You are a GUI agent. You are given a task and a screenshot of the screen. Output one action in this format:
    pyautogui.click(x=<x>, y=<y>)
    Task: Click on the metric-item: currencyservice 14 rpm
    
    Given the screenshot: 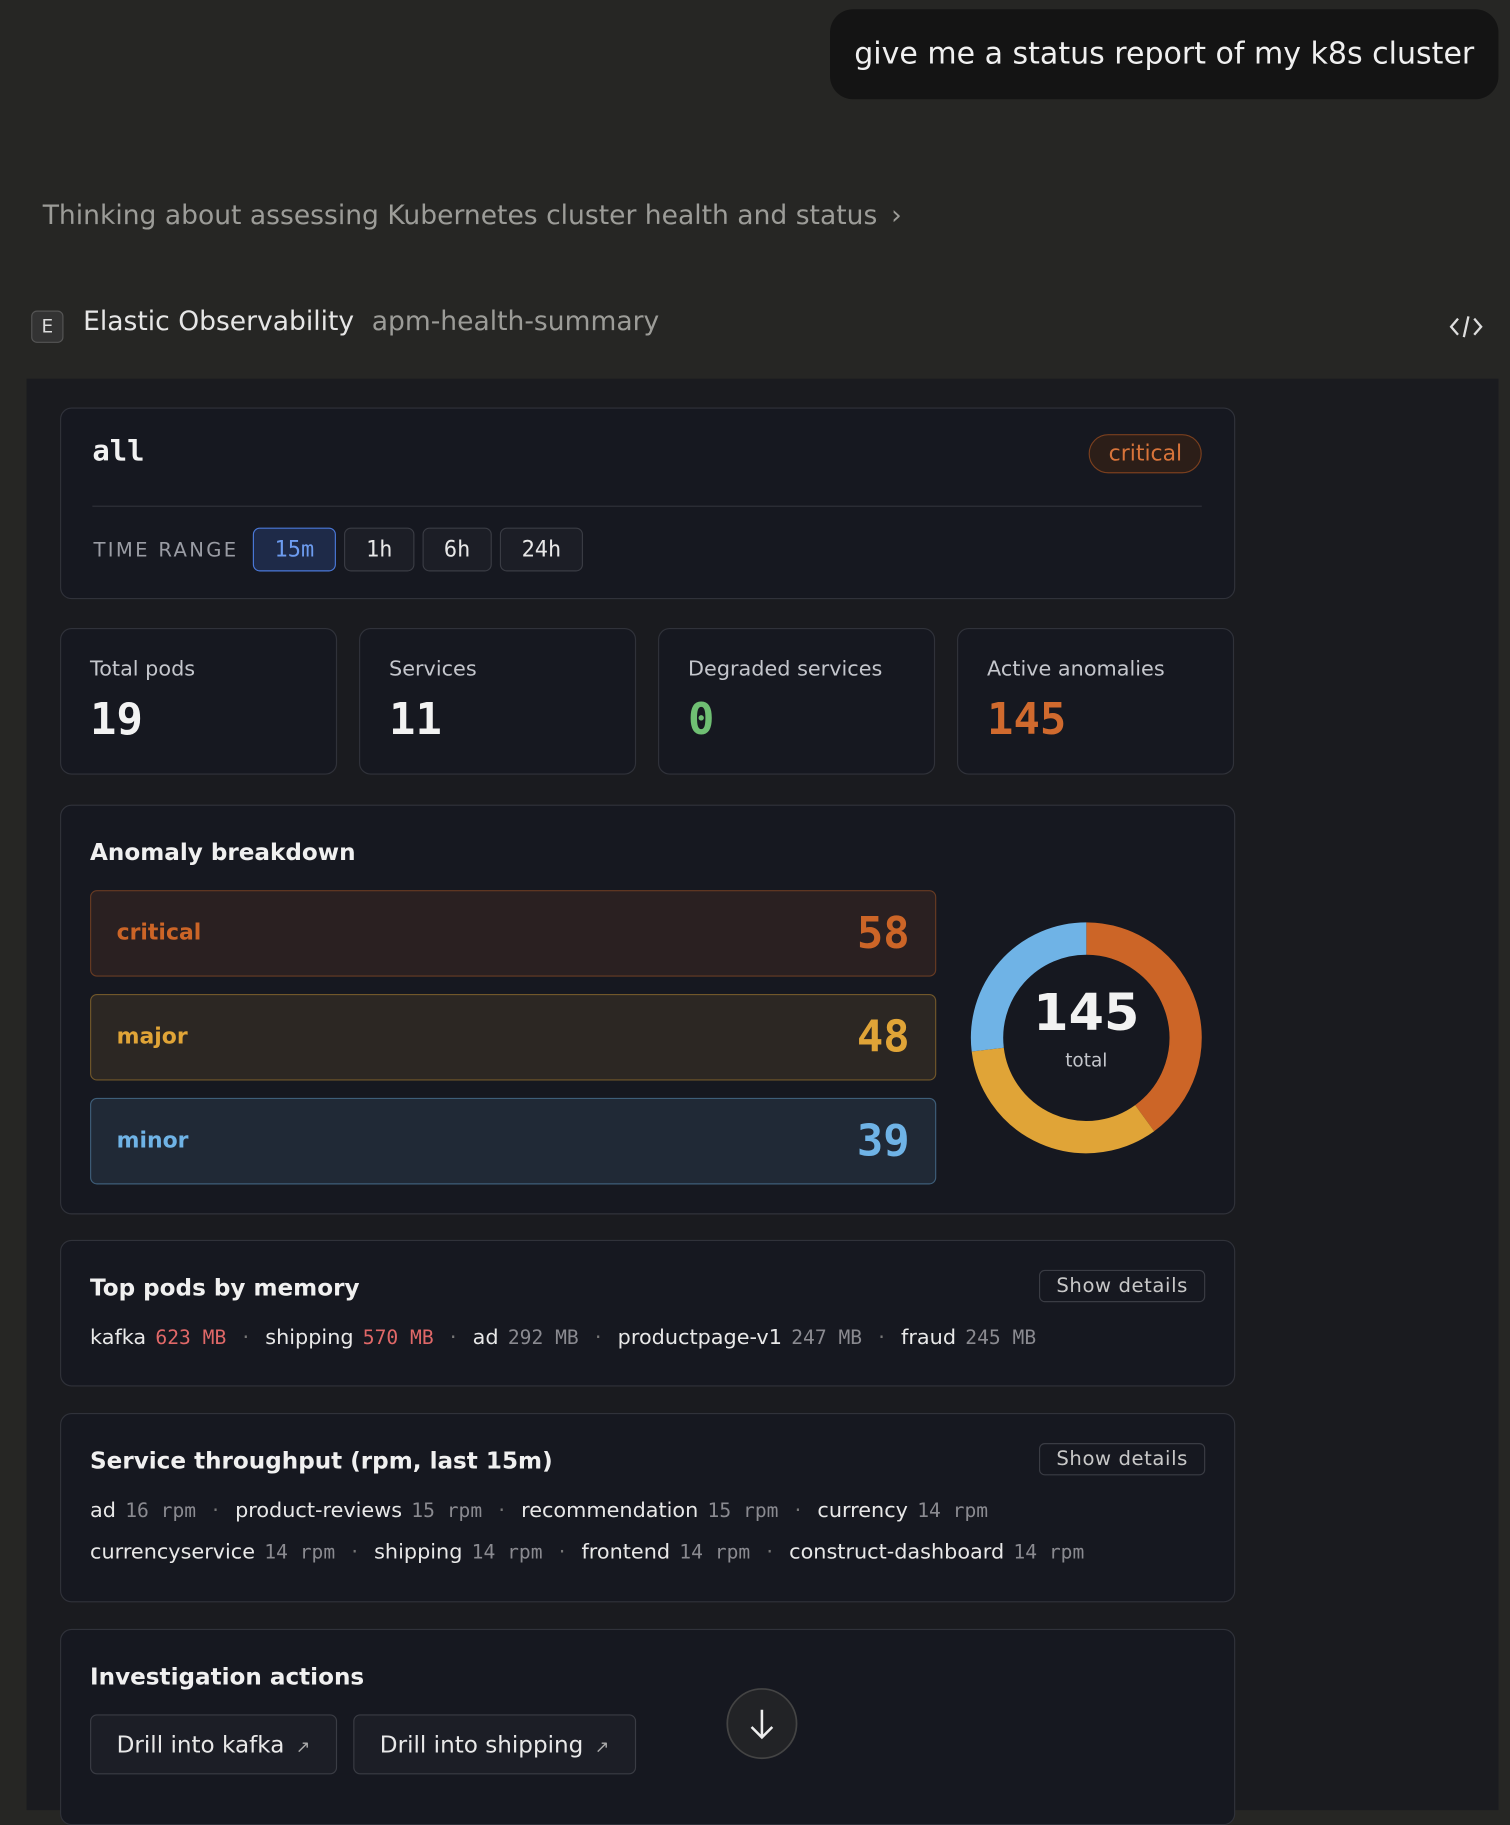 What is the action you would take?
    pyautogui.click(x=212, y=1552)
    